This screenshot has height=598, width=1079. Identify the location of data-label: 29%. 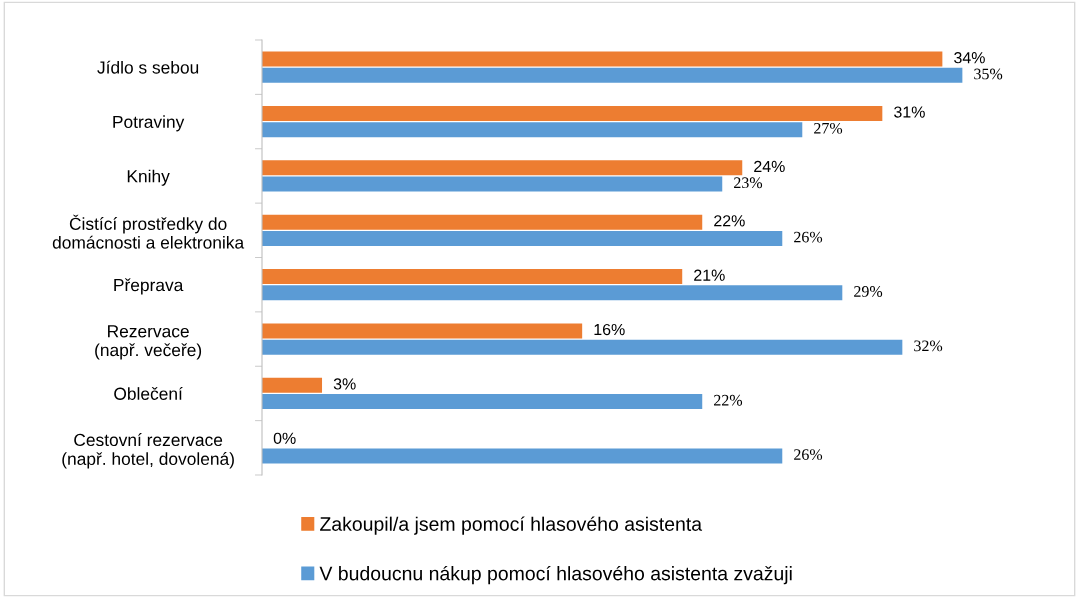
(868, 291).